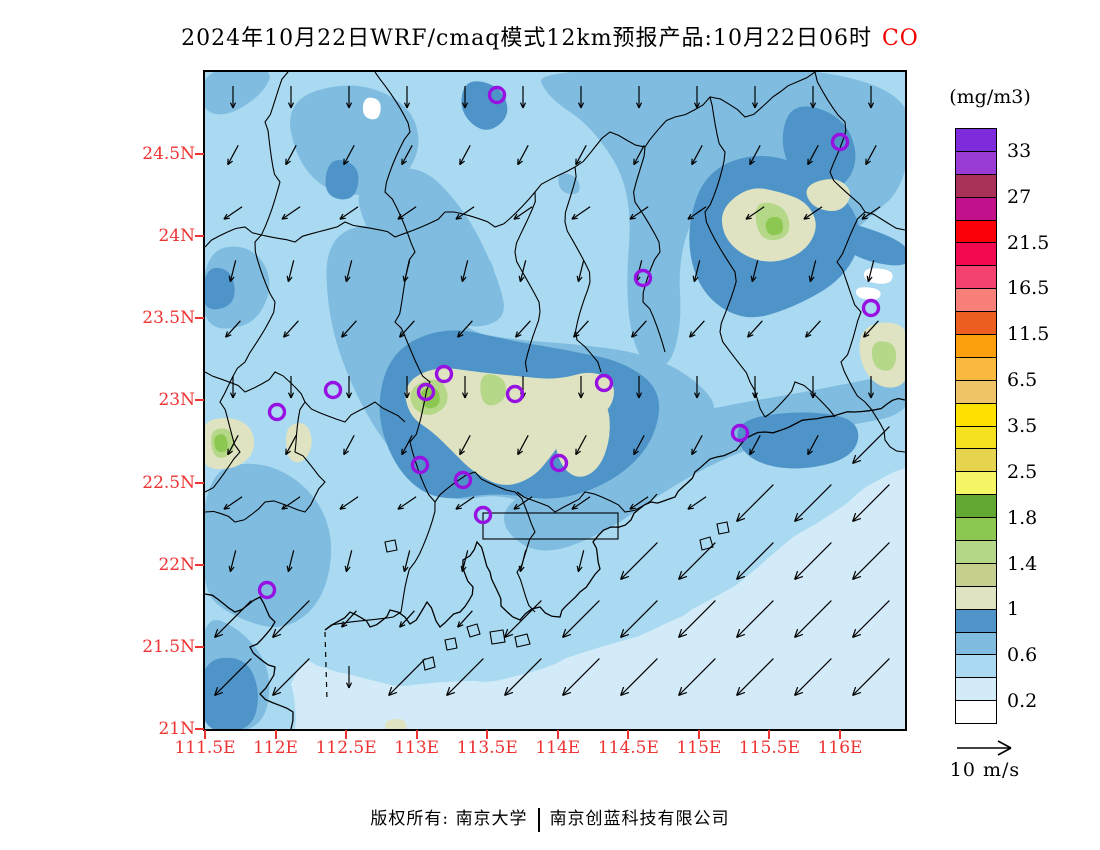 The width and height of the screenshot is (1100, 850). What do you see at coordinates (199, 728) in the screenshot?
I see `lat-tick-21N` at bounding box center [199, 728].